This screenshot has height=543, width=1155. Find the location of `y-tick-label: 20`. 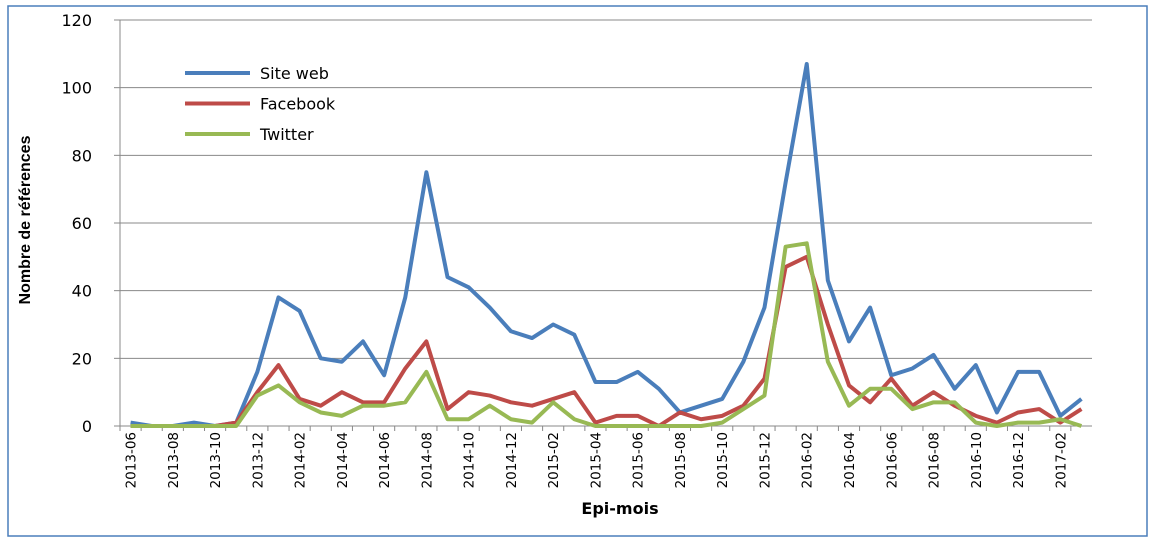

y-tick-label: 20 is located at coordinates (82, 358).